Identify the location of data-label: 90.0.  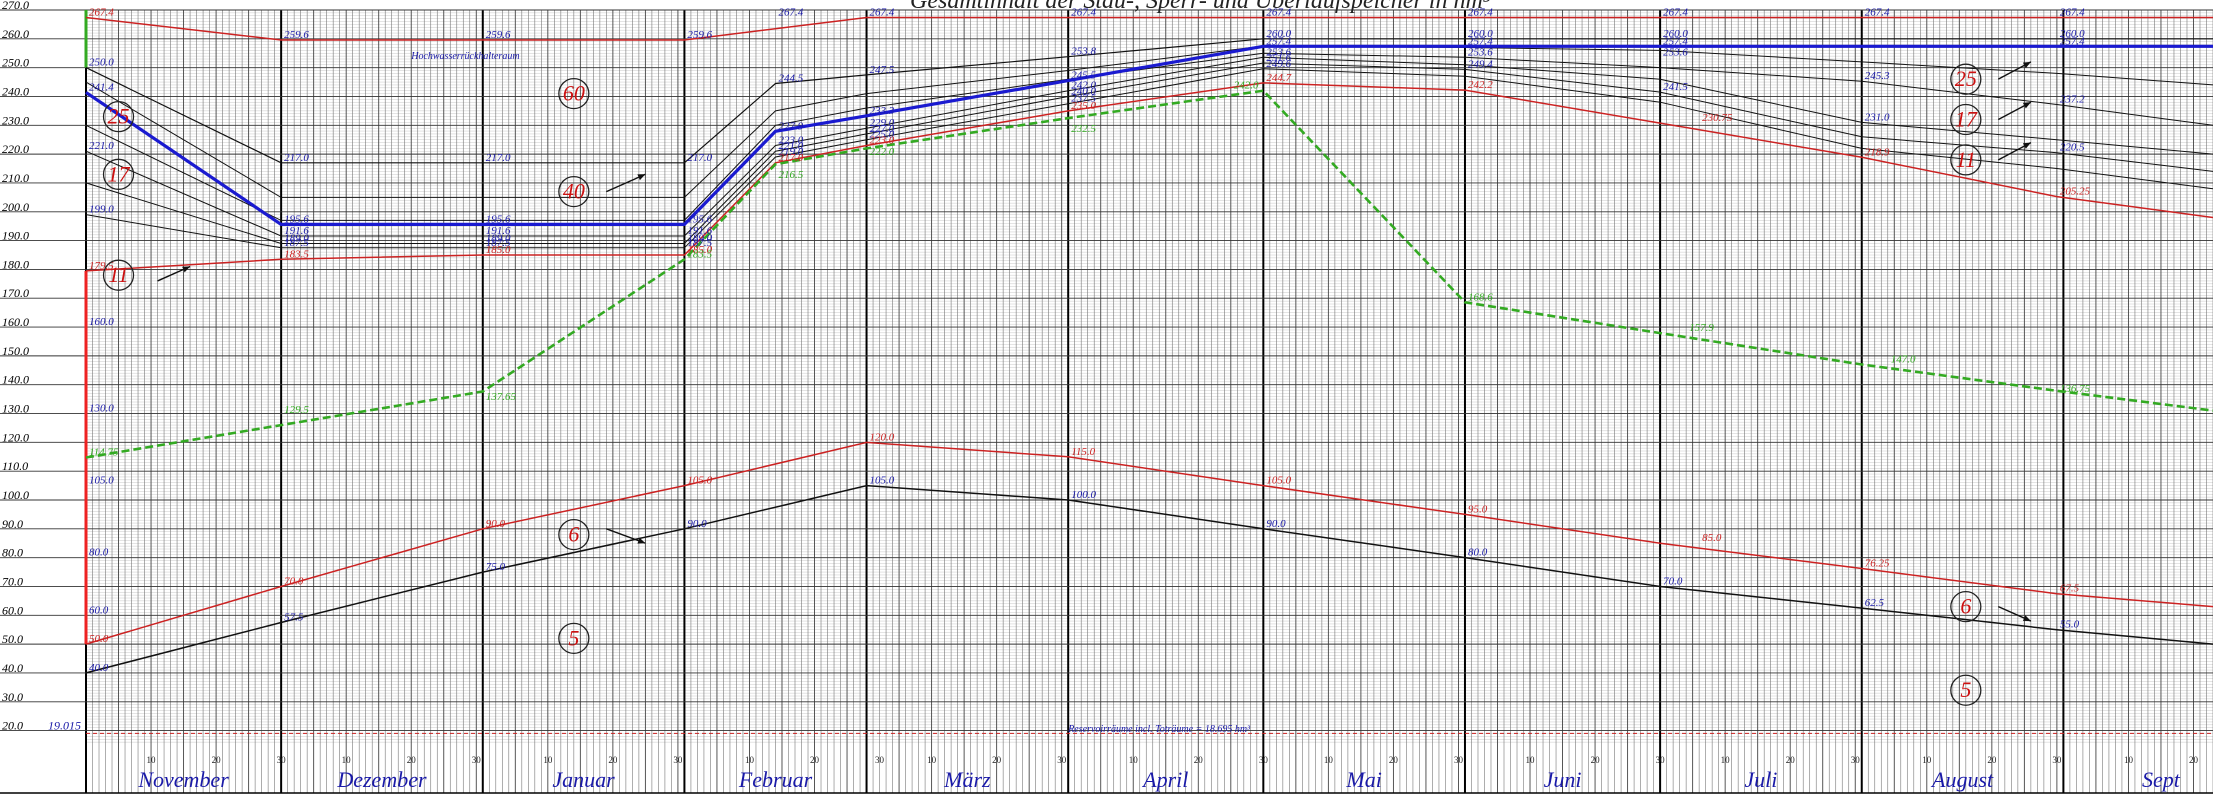
(697, 524).